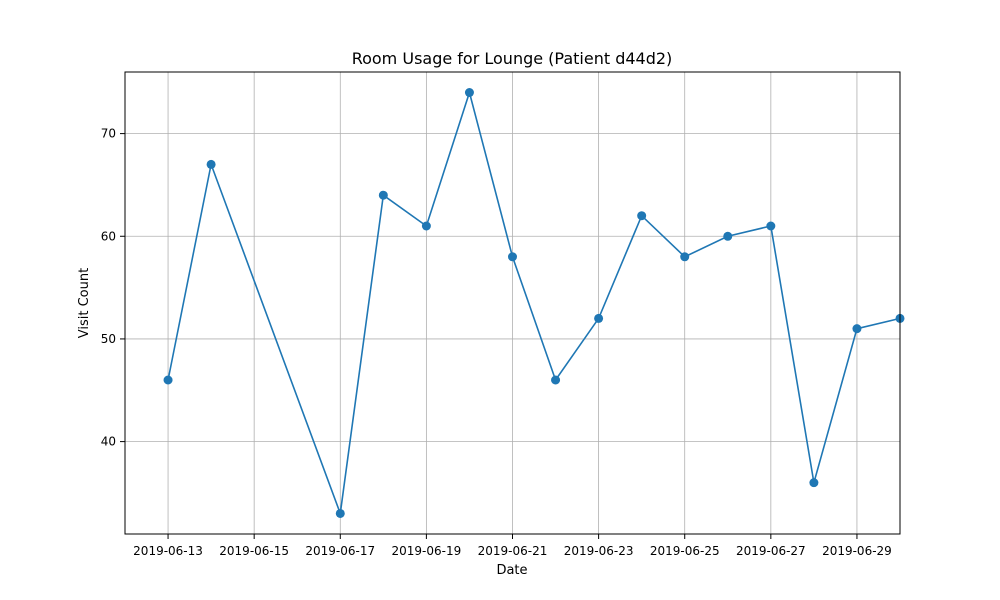  What do you see at coordinates (113, 288) in the screenshot?
I see `y-axis-ticks: 40 50 60 70` at bounding box center [113, 288].